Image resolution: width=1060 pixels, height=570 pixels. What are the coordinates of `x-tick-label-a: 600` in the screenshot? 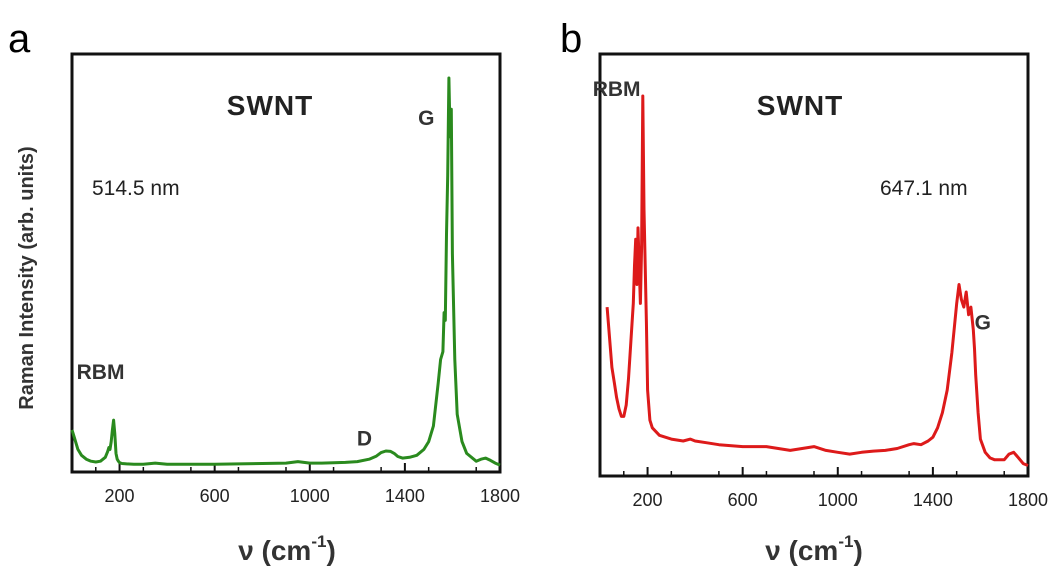 It's located at (215, 496).